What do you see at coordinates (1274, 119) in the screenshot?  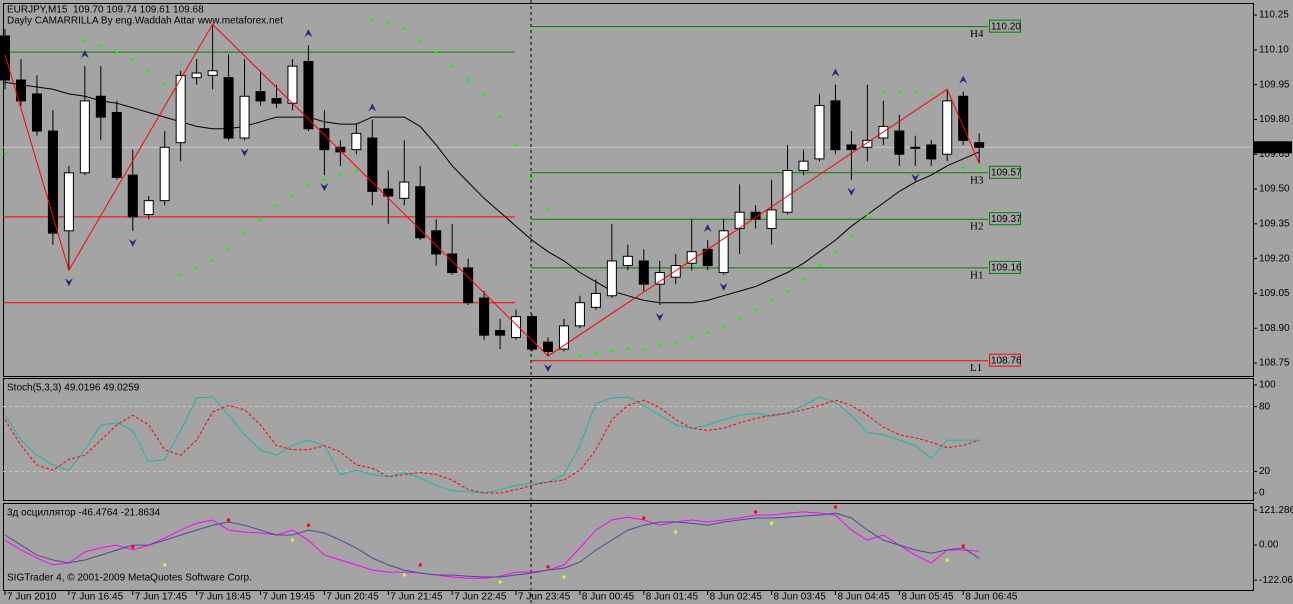 I see `y-tick-label: 109.80` at bounding box center [1274, 119].